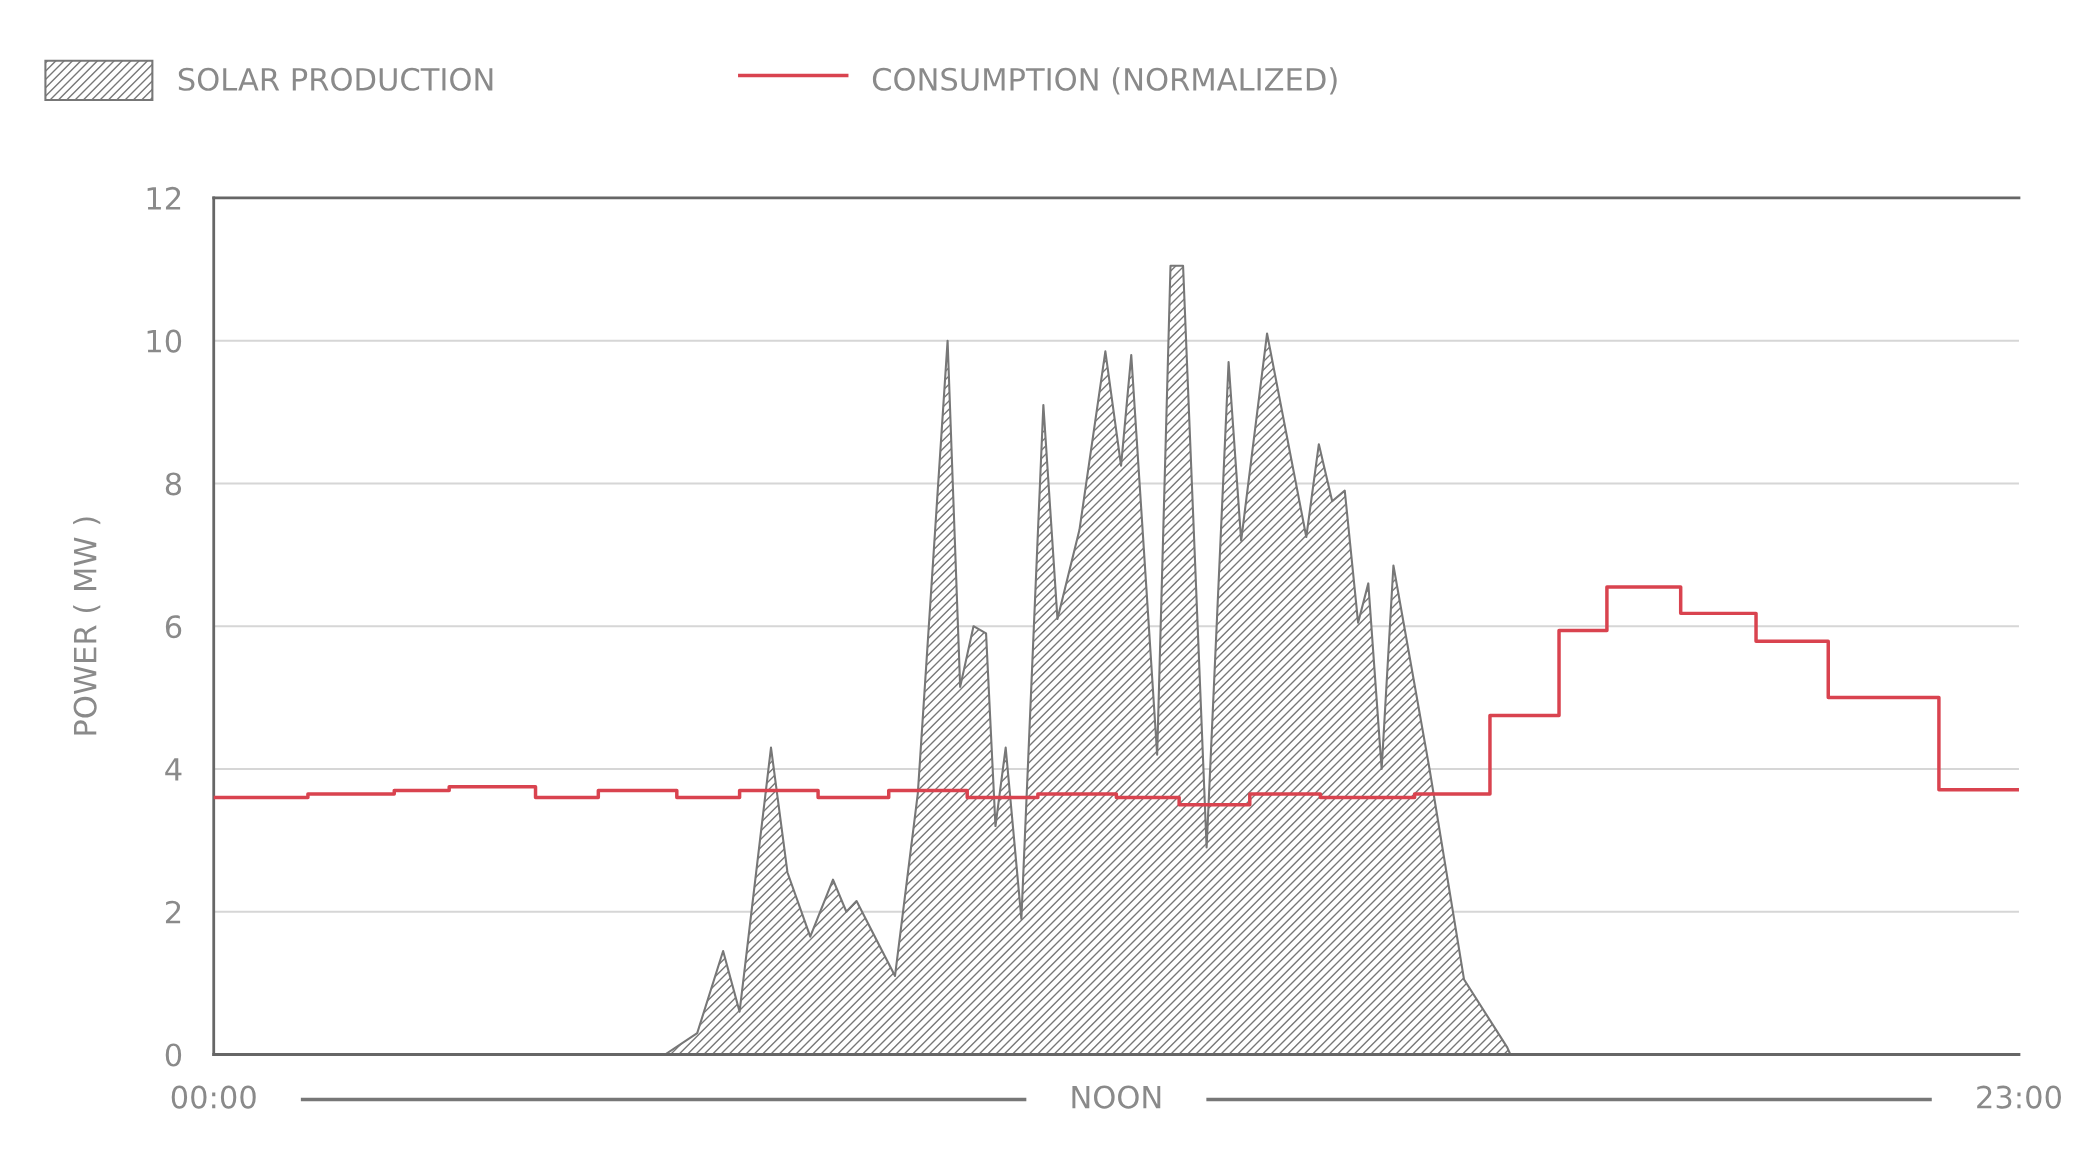 The height and width of the screenshot is (1167, 2075). Describe the element at coordinates (164, 198) in the screenshot. I see `y-tick-label: 12` at that location.